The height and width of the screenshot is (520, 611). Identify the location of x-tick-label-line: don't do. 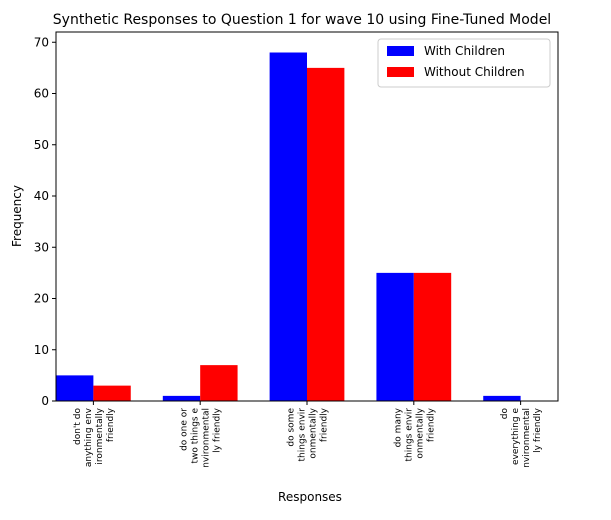
(78, 427).